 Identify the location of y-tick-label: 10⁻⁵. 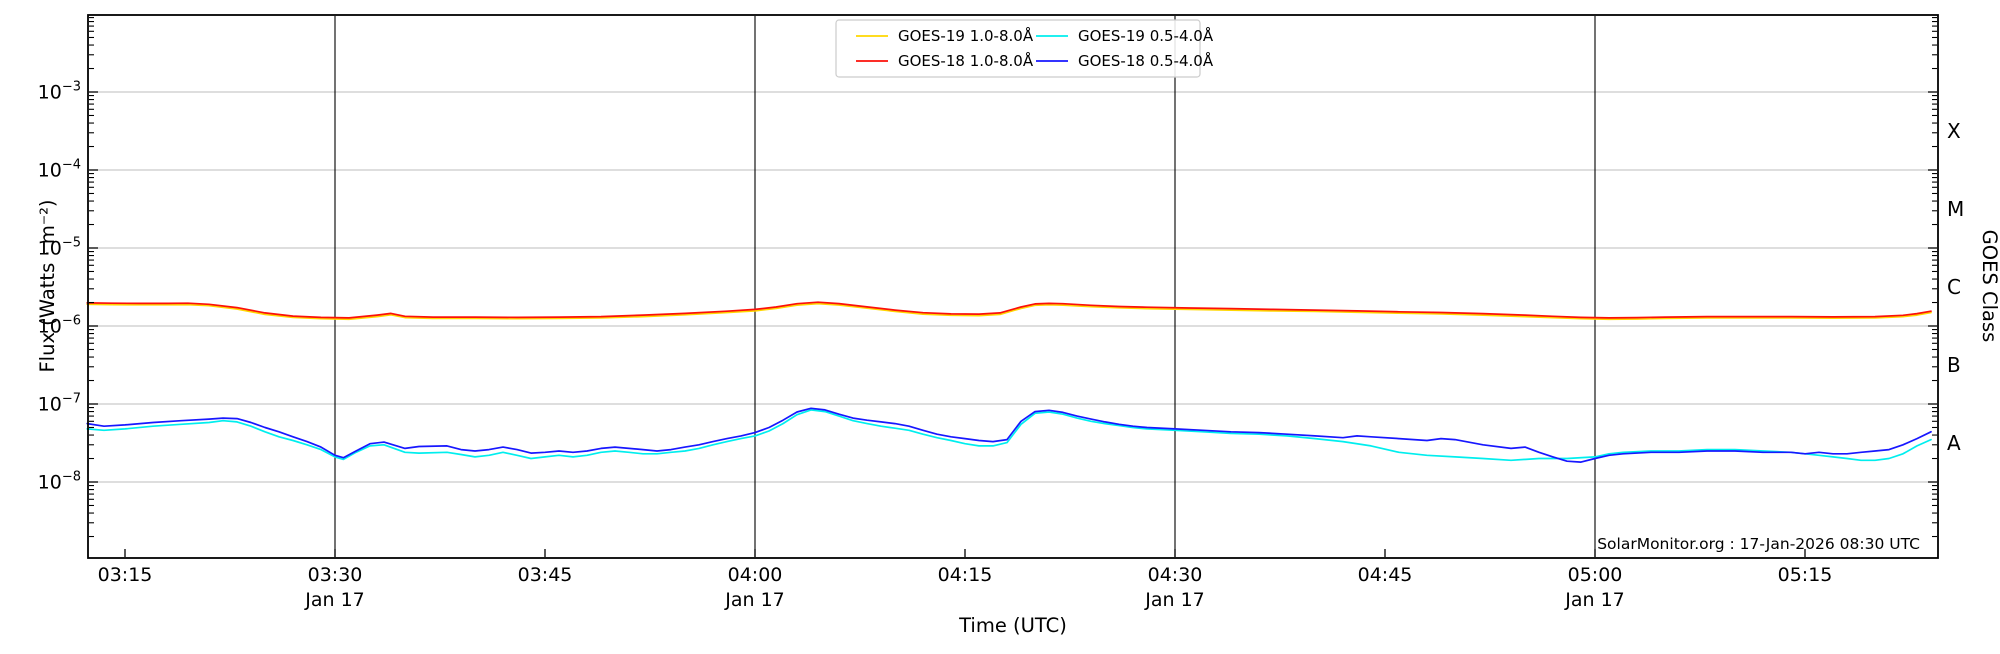
(59, 248).